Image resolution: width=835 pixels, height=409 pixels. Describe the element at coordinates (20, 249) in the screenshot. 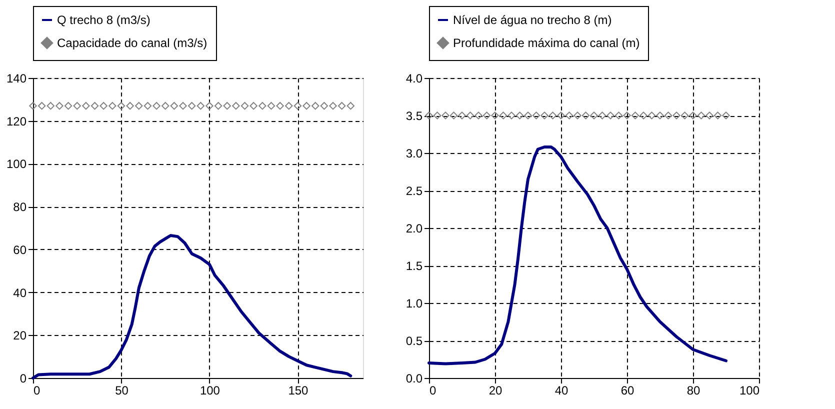

I see `y-tick-label: 60` at that location.